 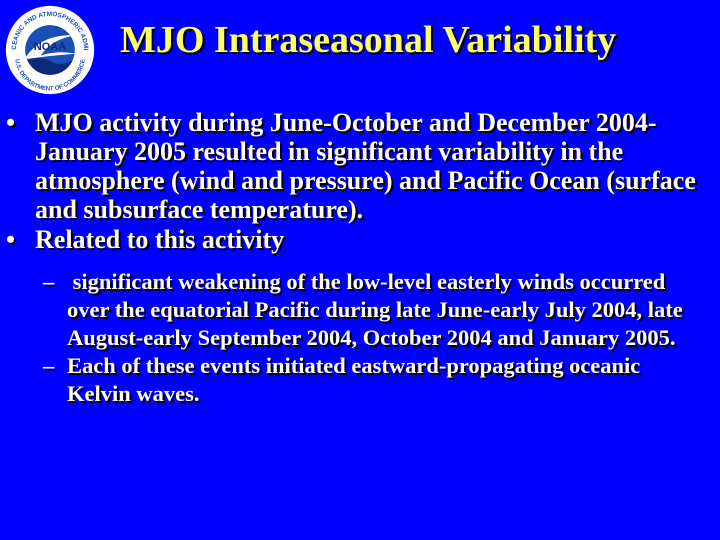 I want to click on bullet-text: Related to this activity, so click(x=160, y=239).